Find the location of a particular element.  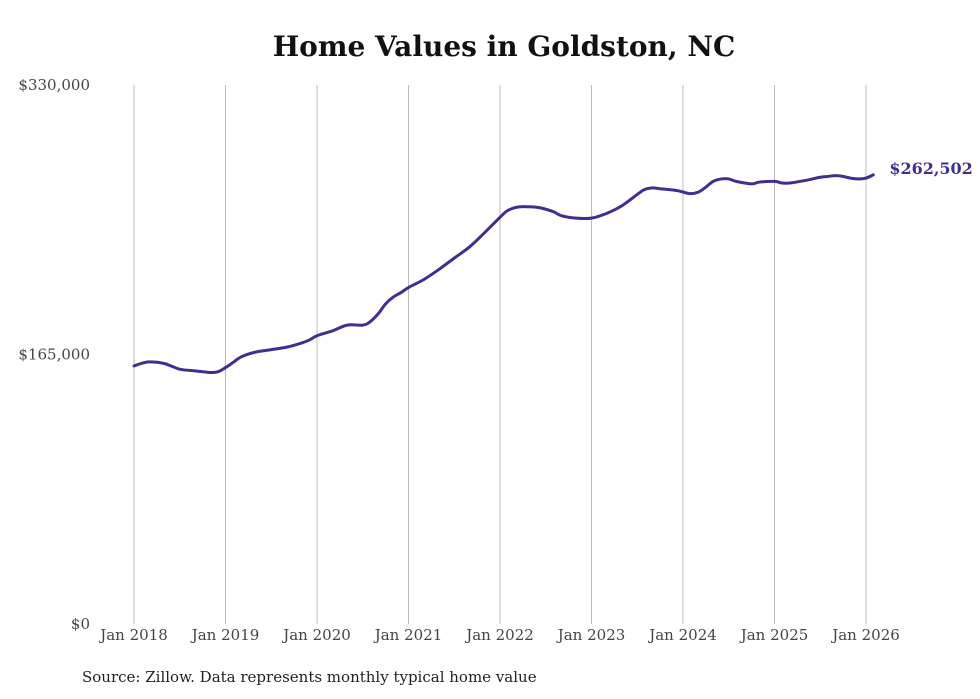

x-tick-label: Jan 2026 is located at coordinates (865, 635).